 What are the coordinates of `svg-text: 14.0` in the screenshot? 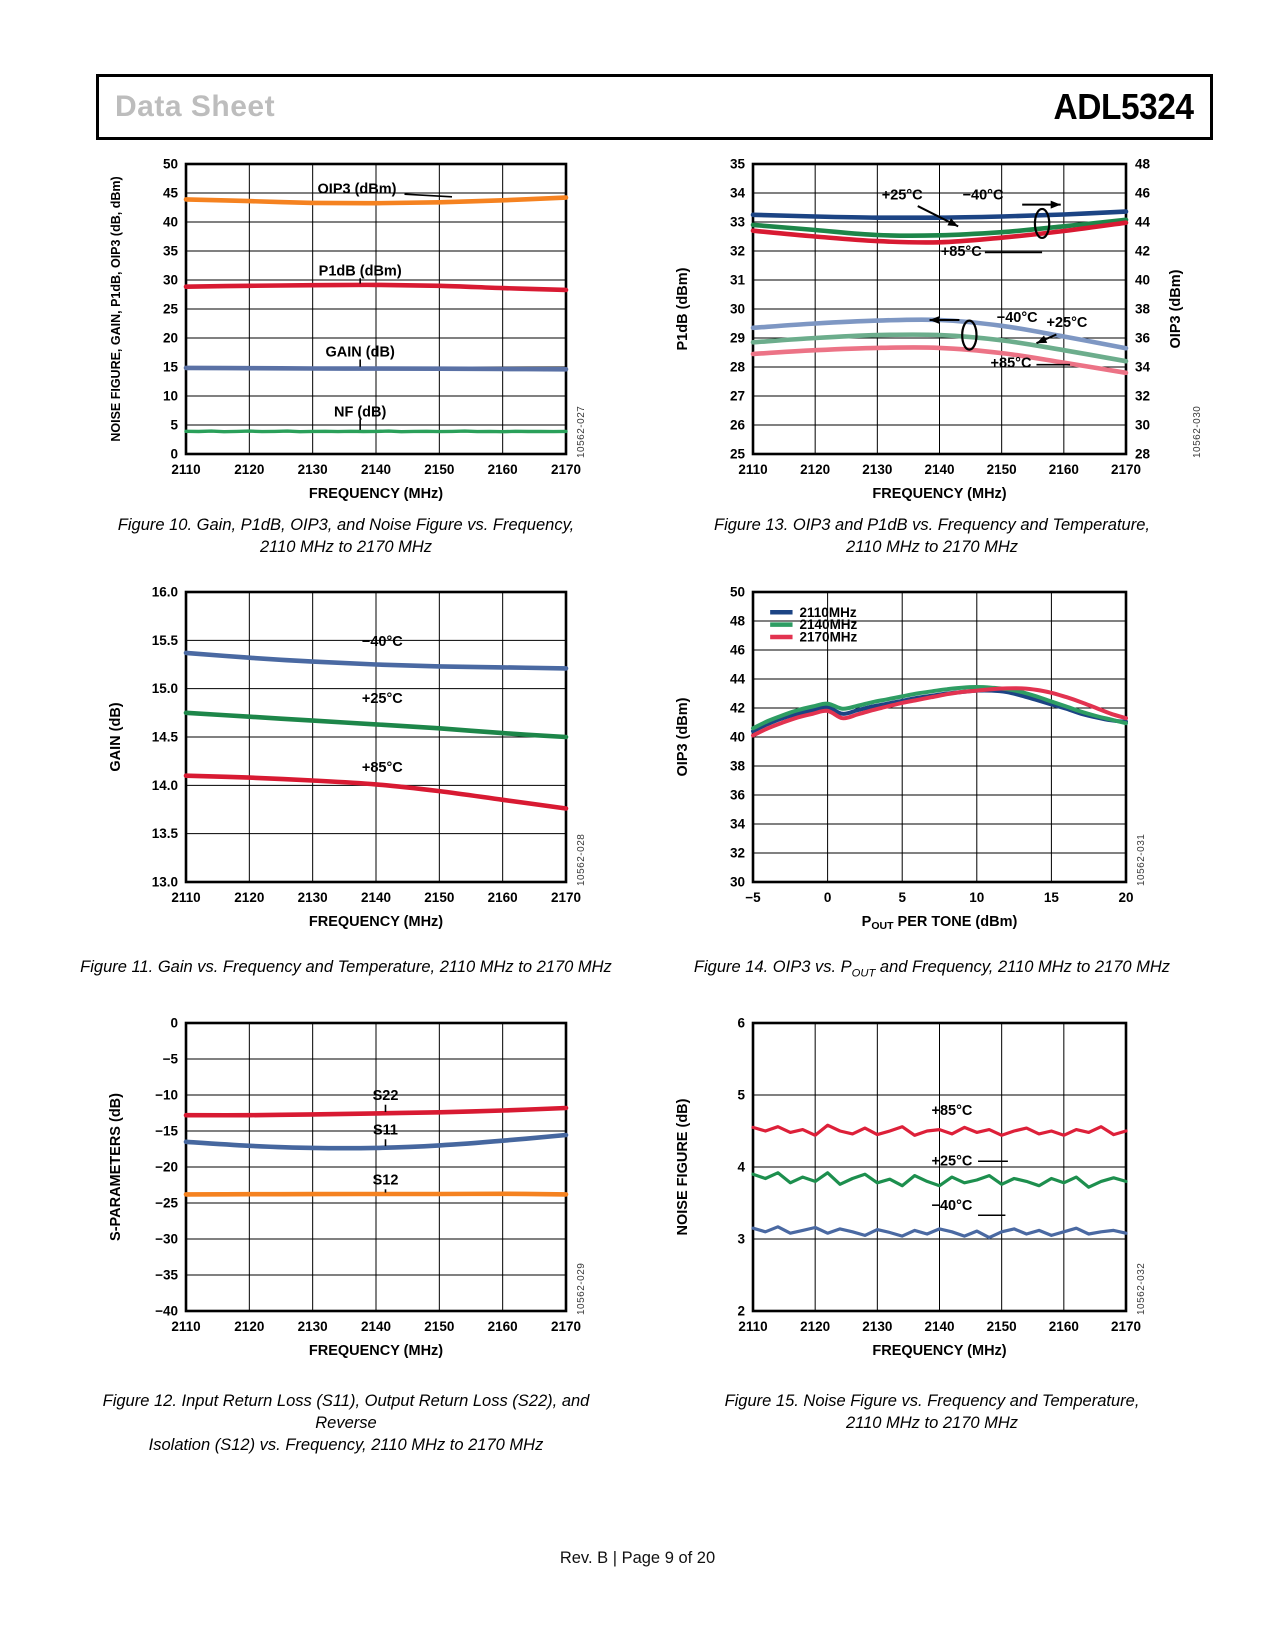 It's located at (165, 785).